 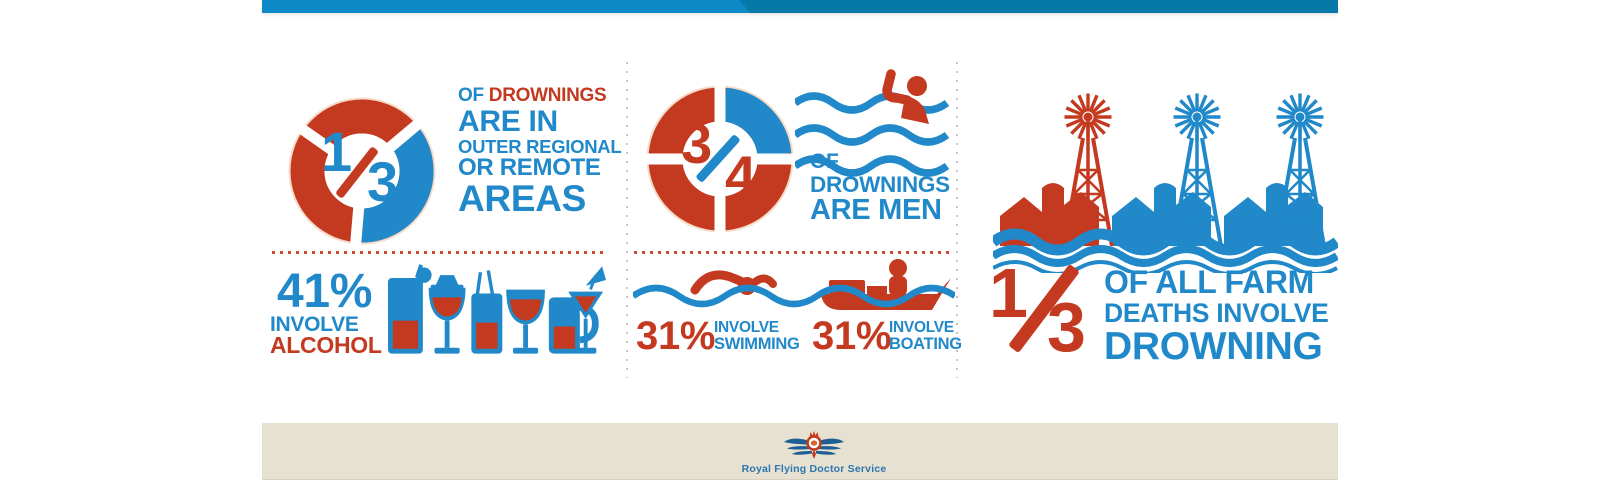 I want to click on swimming-label: INVOLVE SWIMMING, so click(x=757, y=336).